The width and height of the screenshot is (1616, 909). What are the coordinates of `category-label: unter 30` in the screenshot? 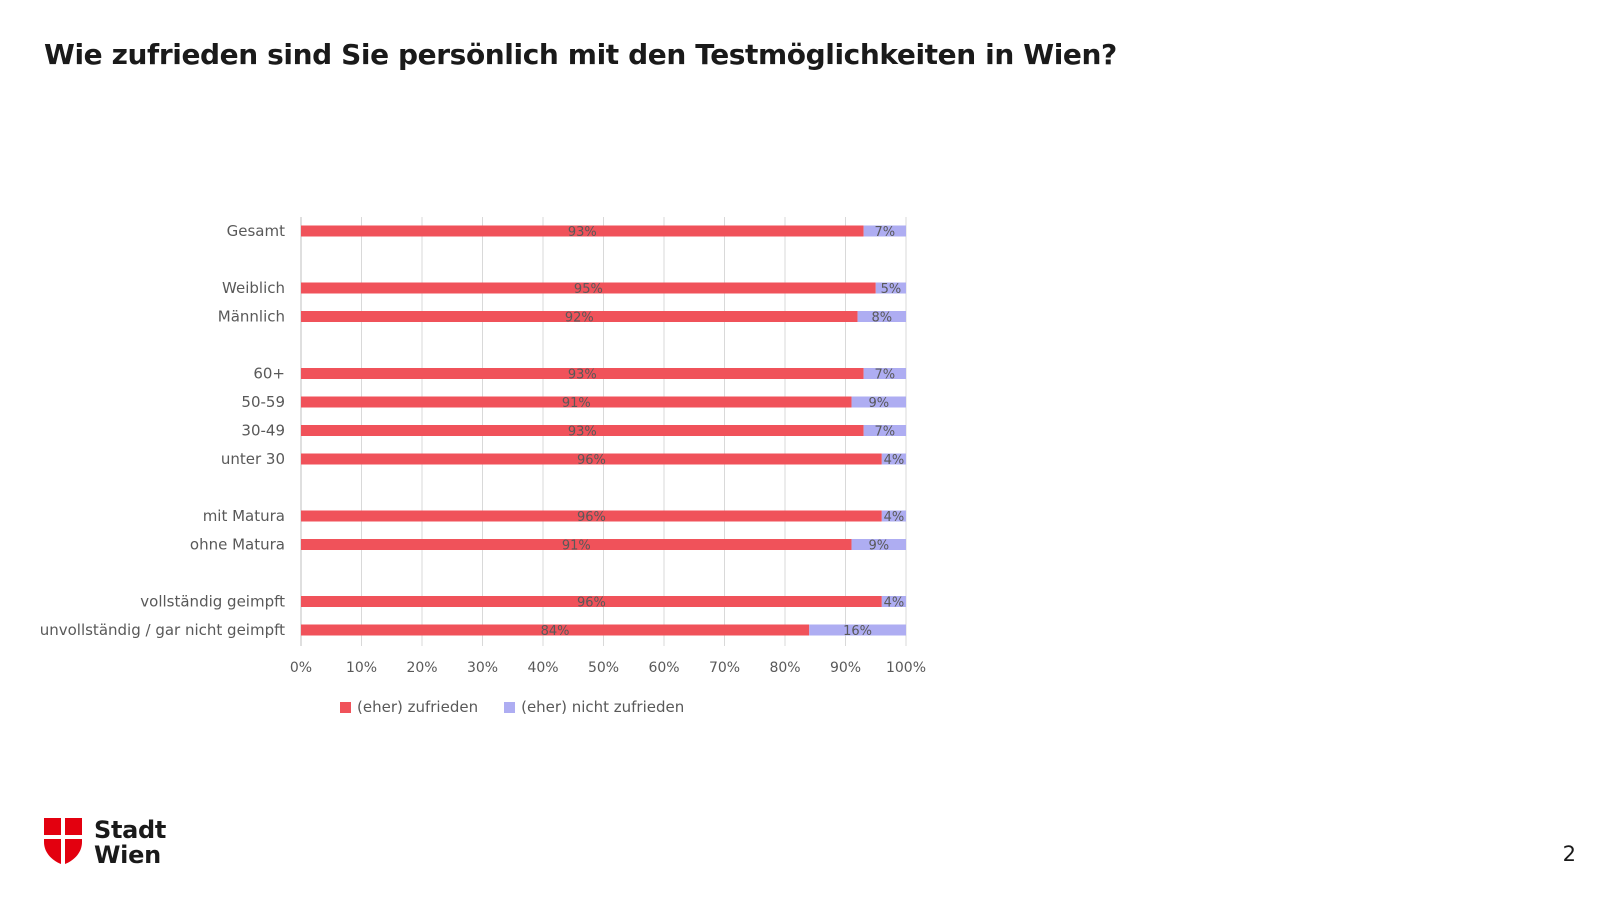 It's located at (253, 459).